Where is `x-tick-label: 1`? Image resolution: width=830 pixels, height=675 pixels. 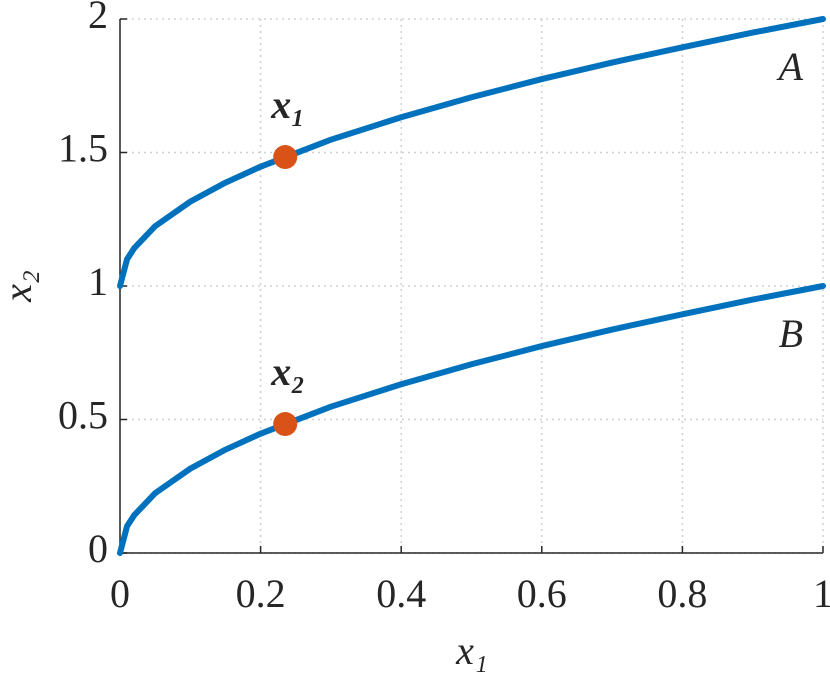
x-tick-label: 1 is located at coordinates (821, 593).